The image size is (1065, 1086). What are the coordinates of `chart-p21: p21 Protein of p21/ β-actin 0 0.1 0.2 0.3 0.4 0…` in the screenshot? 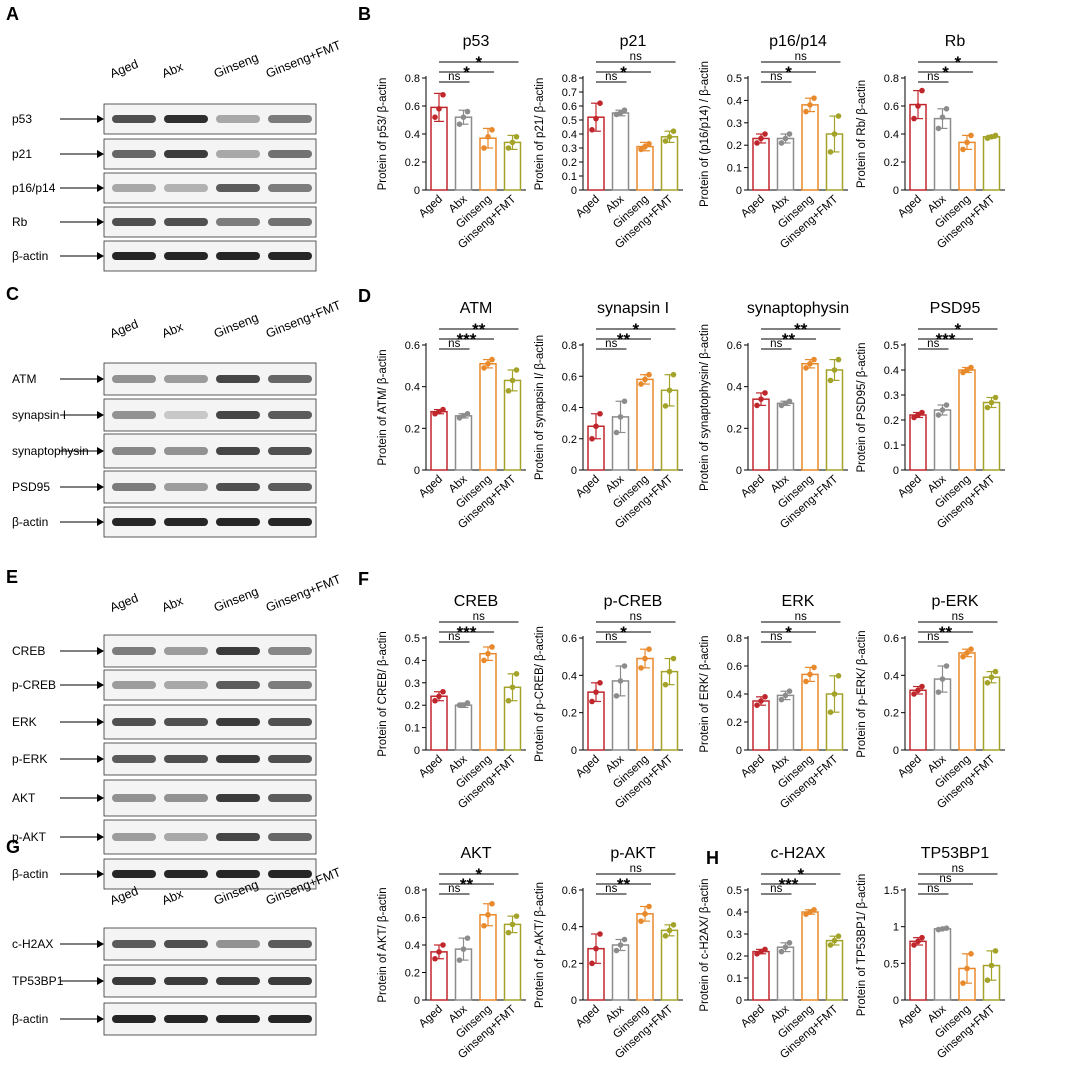 It's located at (608, 142).